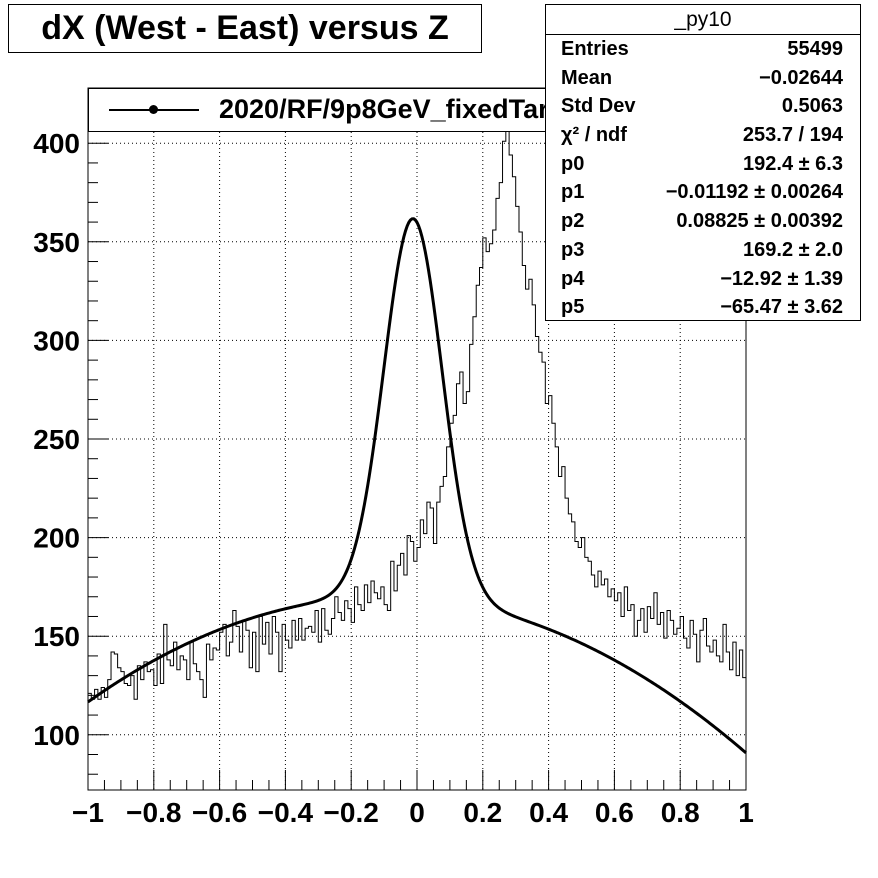  What do you see at coordinates (587, 77) in the screenshot?
I see `stats-key: Mean` at bounding box center [587, 77].